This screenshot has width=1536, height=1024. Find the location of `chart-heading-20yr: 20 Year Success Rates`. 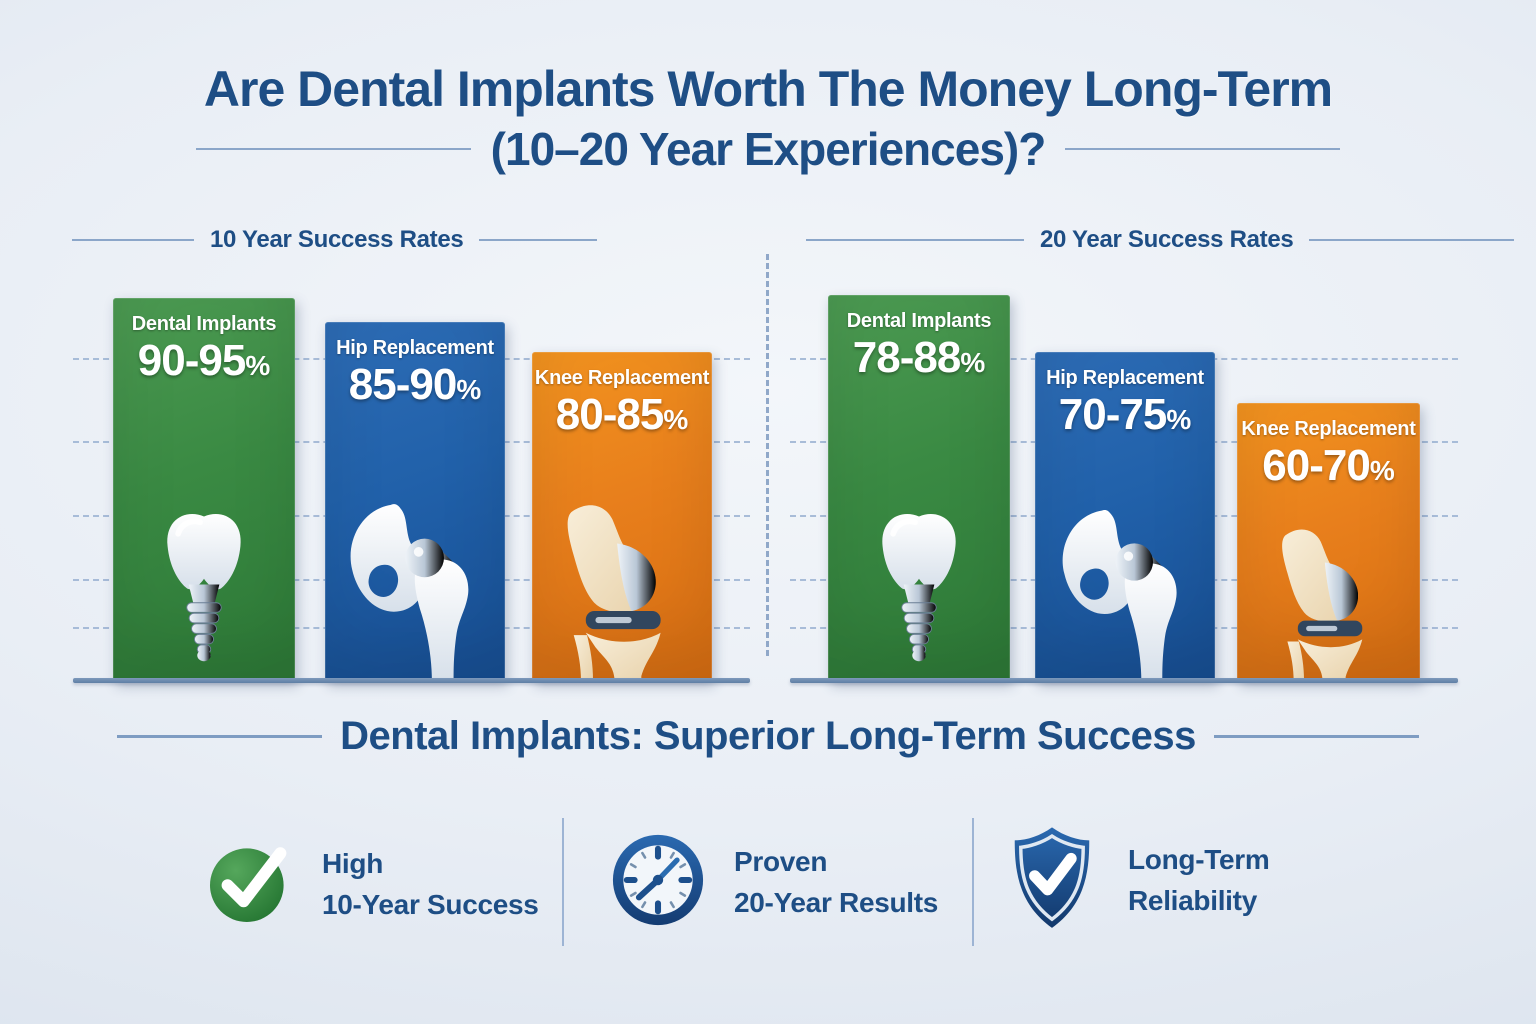

chart-heading-20yr: 20 Year Success Rates is located at coordinates (1160, 240).